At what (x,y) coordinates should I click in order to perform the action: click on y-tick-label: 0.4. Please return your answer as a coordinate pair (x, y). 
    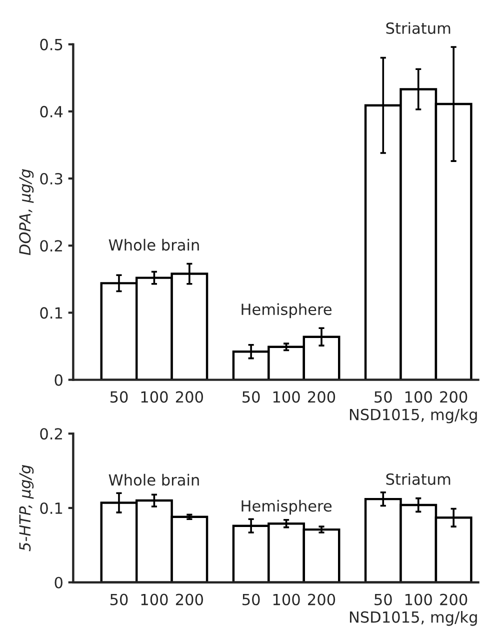
    Looking at the image, I should click on (51, 112).